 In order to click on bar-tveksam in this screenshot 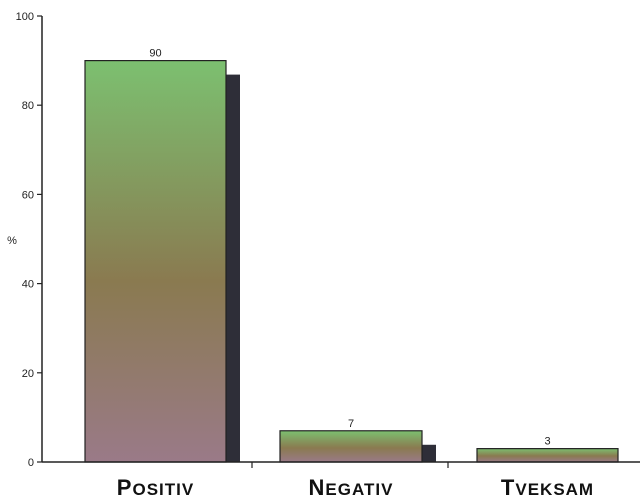, I will do `click(547, 455)`.